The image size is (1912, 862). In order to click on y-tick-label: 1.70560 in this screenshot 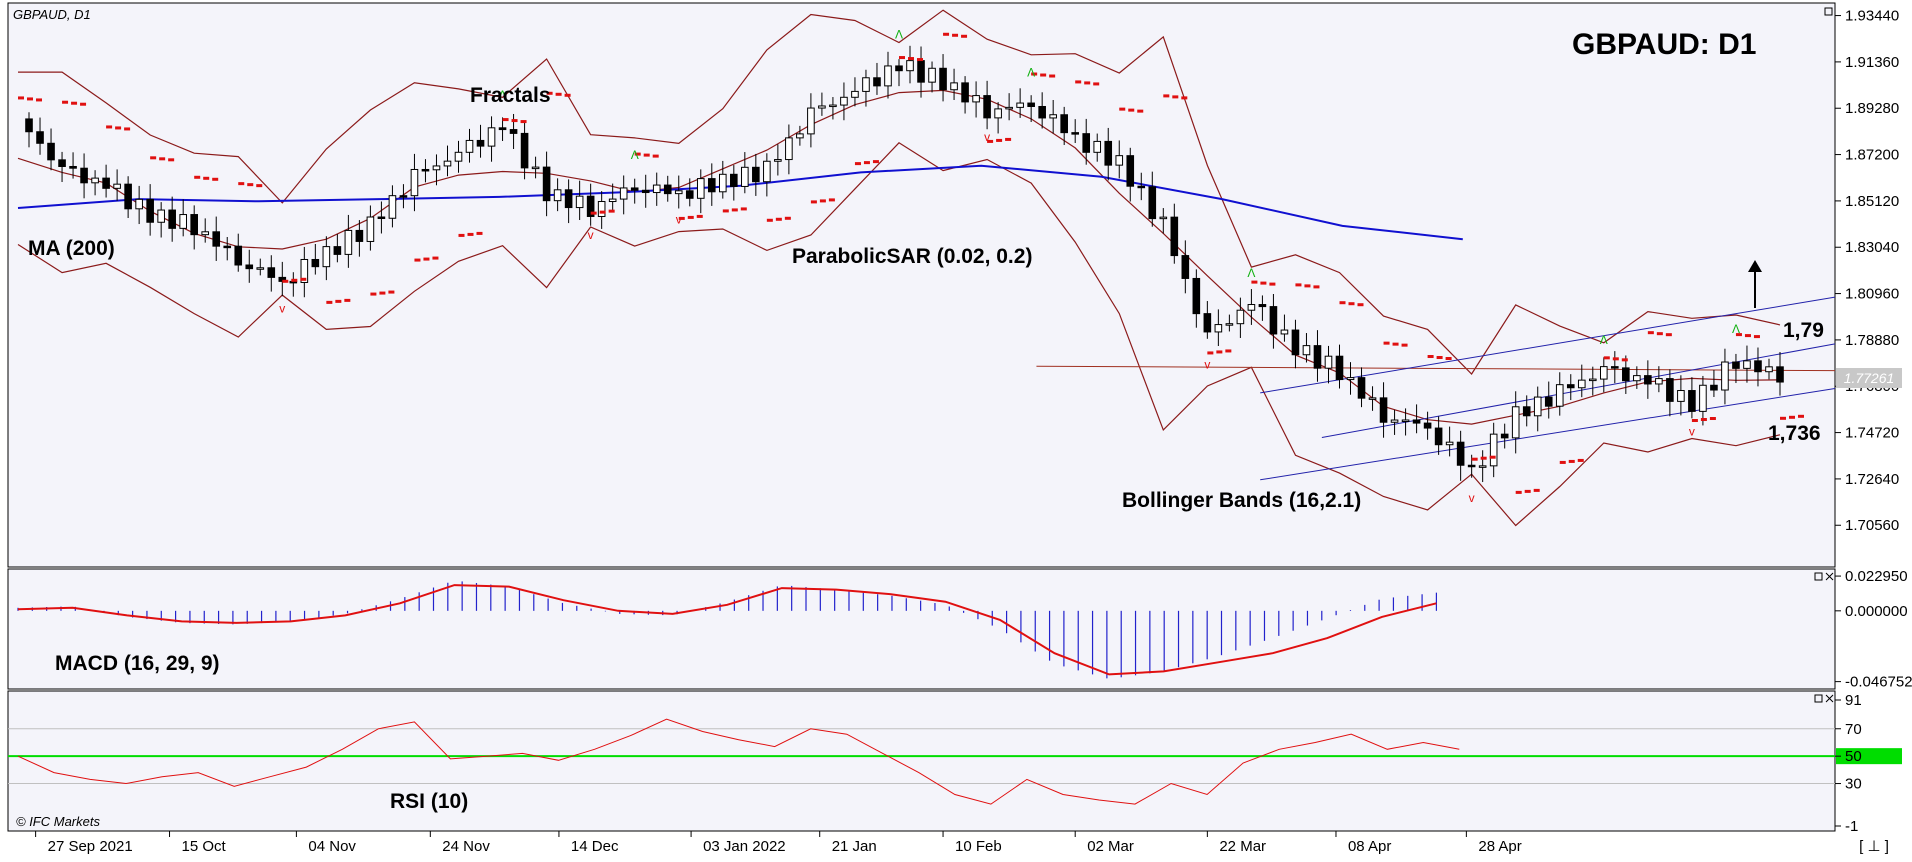, I will do `click(1872, 525)`.